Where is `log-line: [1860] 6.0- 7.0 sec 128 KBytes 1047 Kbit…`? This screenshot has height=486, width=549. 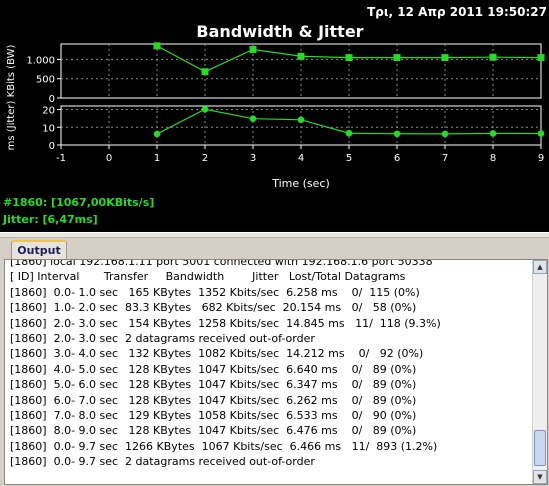
log-line: [1860] 6.0- 7.0 sec 128 KBytes 1047 Kbit… is located at coordinates (213, 400).